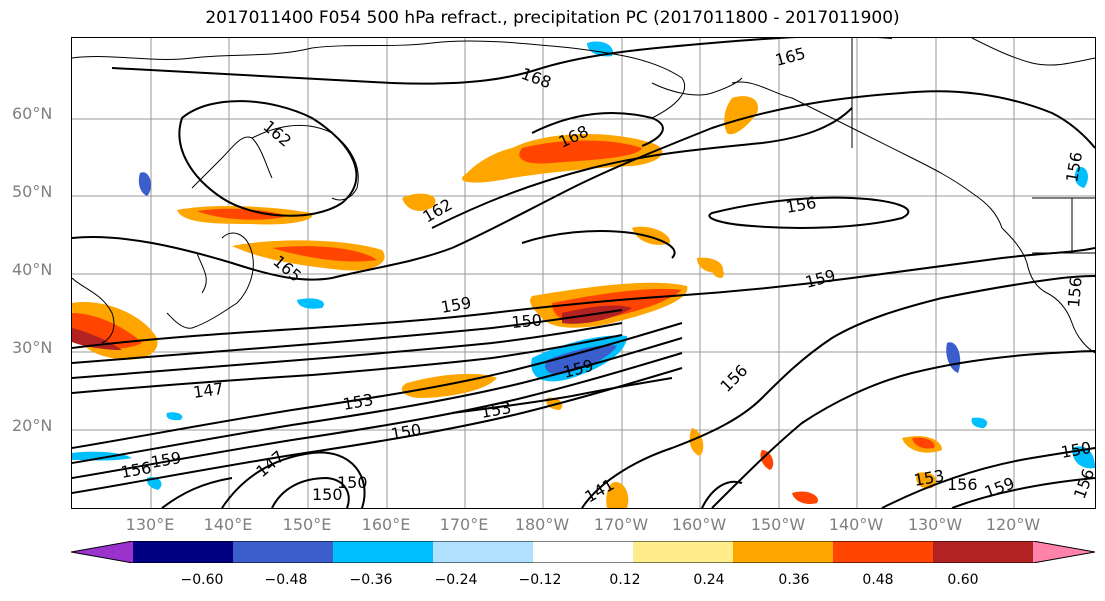 The image size is (1105, 601). I want to click on colorbar-tick: 0.36, so click(794, 580).